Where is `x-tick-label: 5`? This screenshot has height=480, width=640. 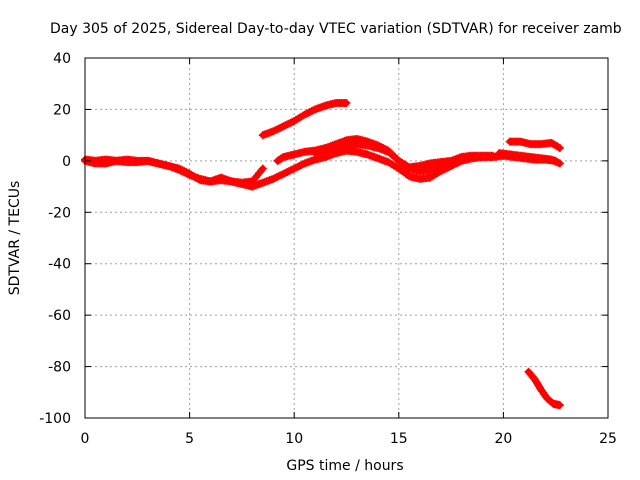 x-tick-label: 5 is located at coordinates (189, 439).